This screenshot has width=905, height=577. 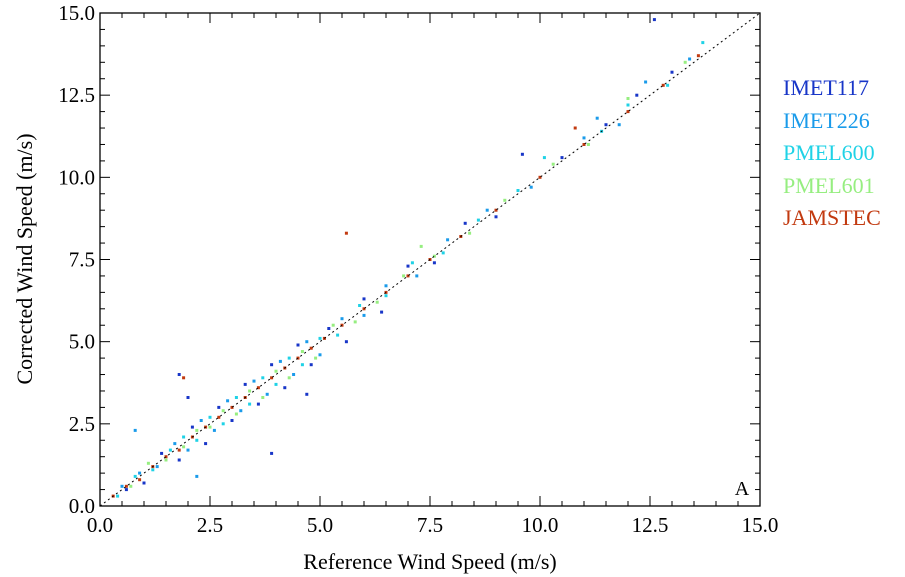 I want to click on x-tick-label: 5.0, so click(x=320, y=525).